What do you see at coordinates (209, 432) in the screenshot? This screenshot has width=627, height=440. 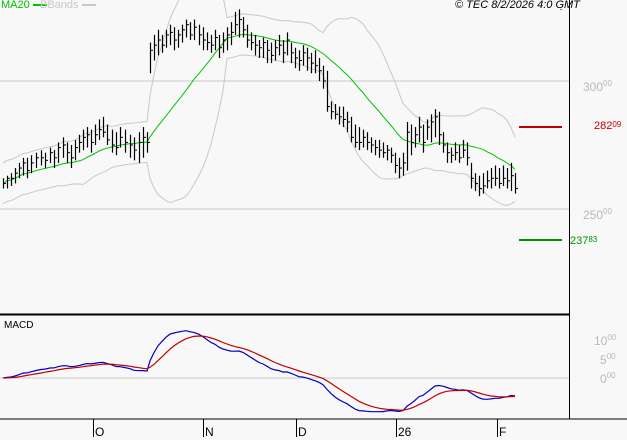 I see `x-label-nov: N` at bounding box center [209, 432].